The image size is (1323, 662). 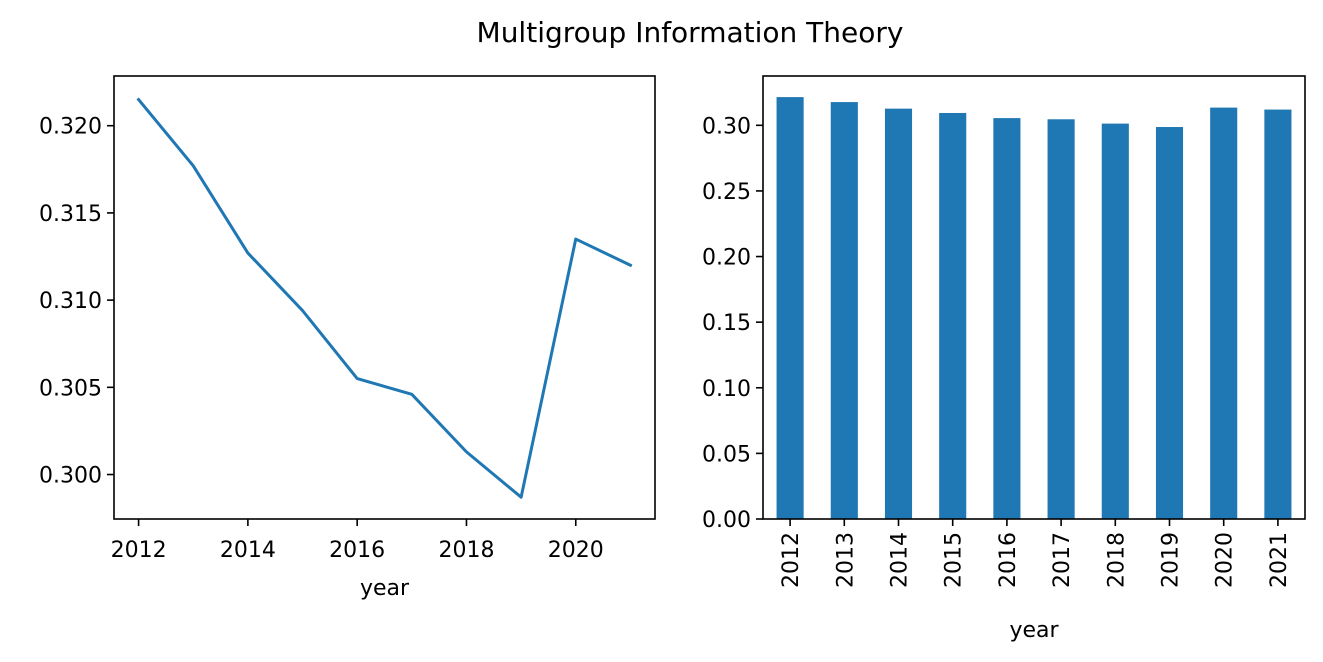 What do you see at coordinates (726, 389) in the screenshot?
I see `y-tick-label: 0.10` at bounding box center [726, 389].